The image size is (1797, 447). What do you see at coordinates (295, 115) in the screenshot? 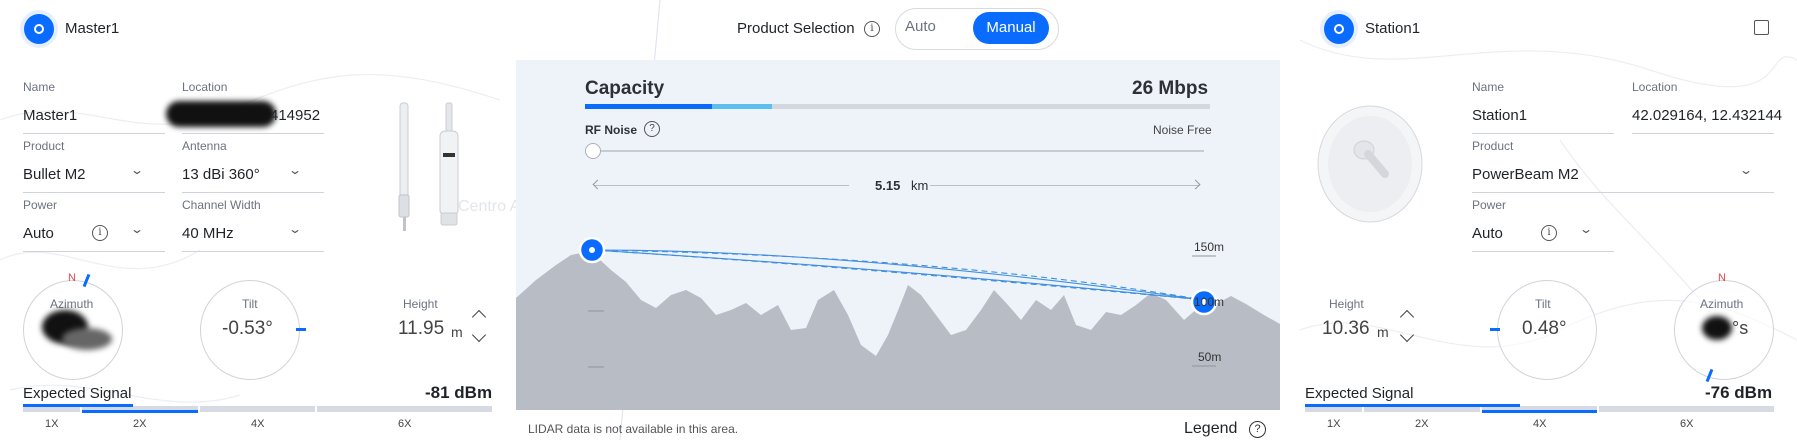
I see `master-location-field: 414952` at bounding box center [295, 115].